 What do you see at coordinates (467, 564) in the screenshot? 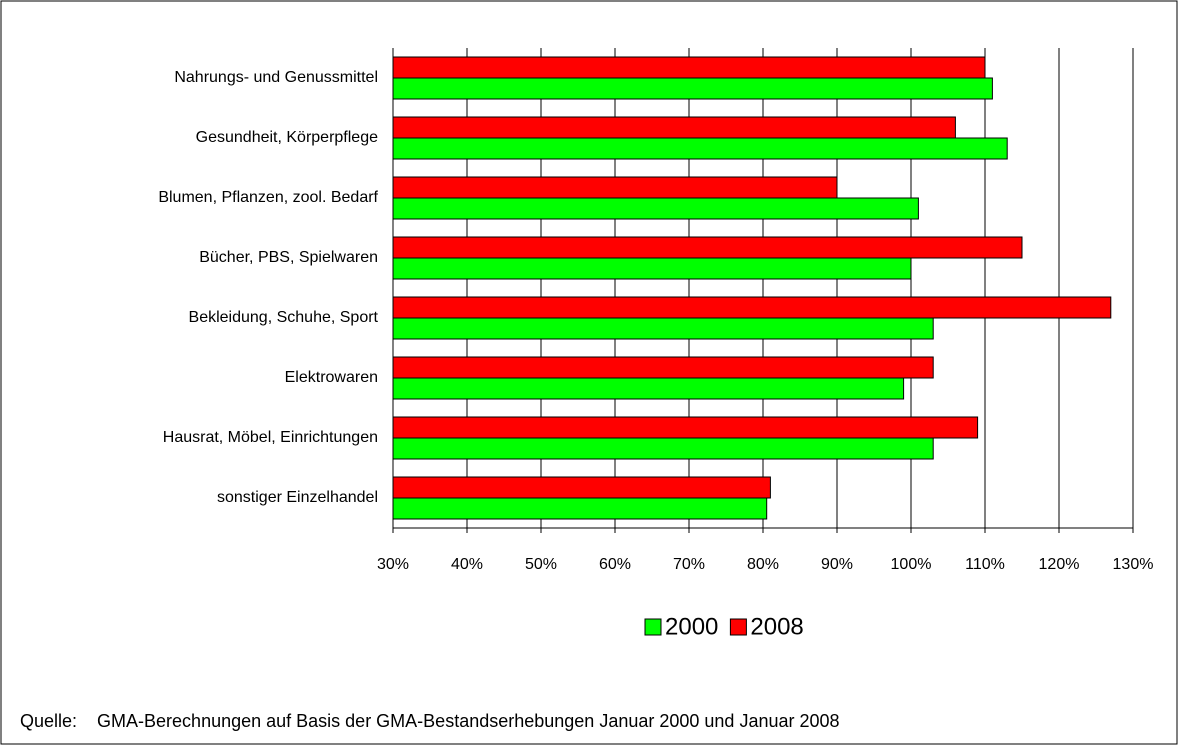
I see `x-tick-label: 40%` at bounding box center [467, 564].